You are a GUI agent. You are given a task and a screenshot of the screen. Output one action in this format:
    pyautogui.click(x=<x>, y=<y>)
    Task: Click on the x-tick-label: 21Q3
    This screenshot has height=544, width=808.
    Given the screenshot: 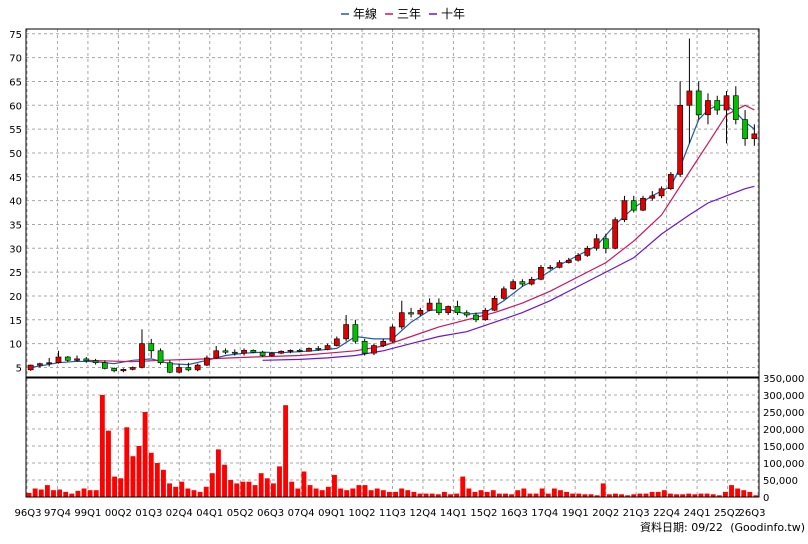 What is the action you would take?
    pyautogui.click(x=636, y=513)
    